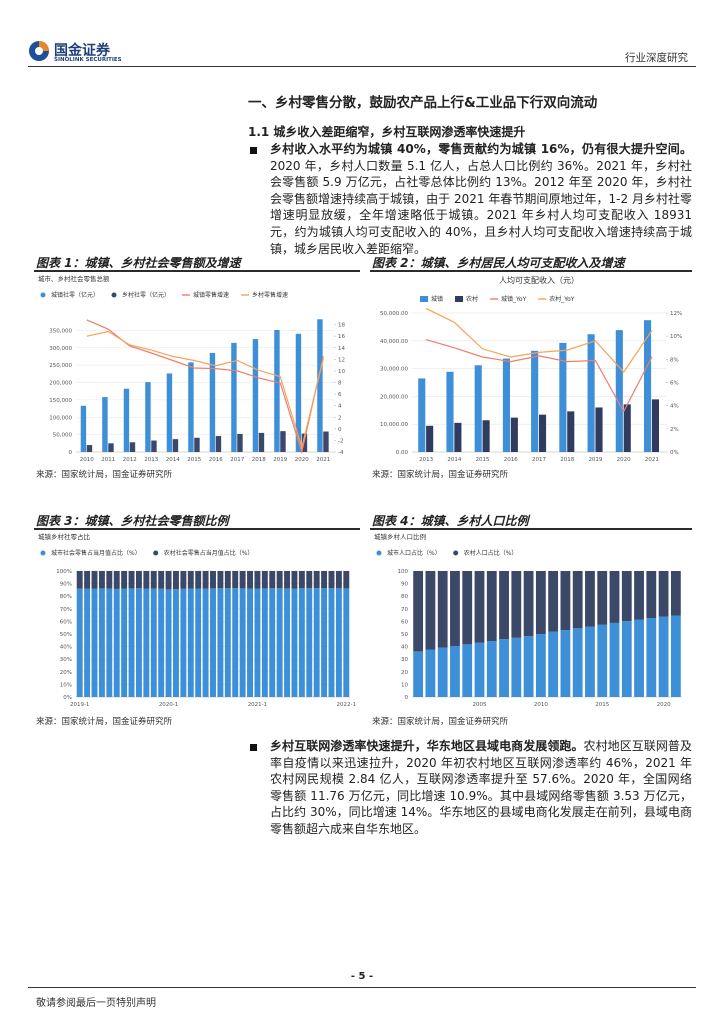 This screenshot has width=724, height=1024. I want to click on y2-tick-label: 0%, so click(674, 453).